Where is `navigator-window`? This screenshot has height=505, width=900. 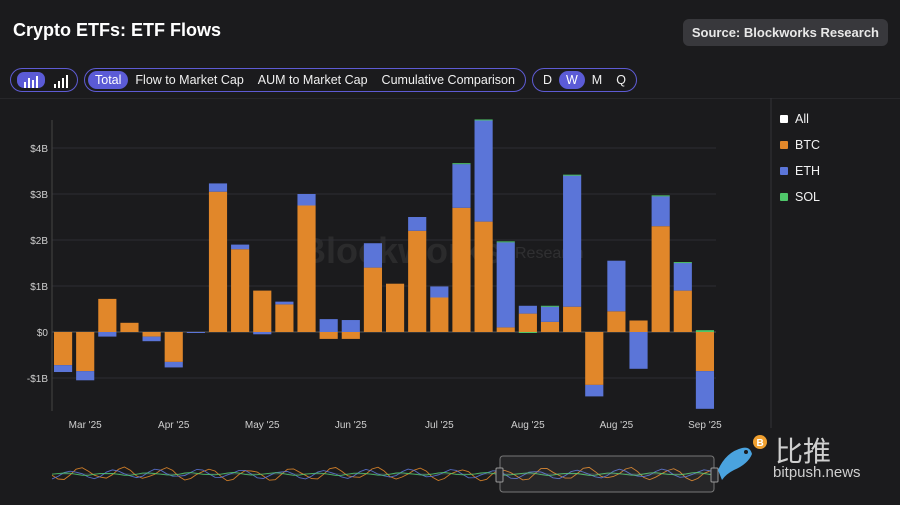 navigator-window is located at coordinates (607, 474).